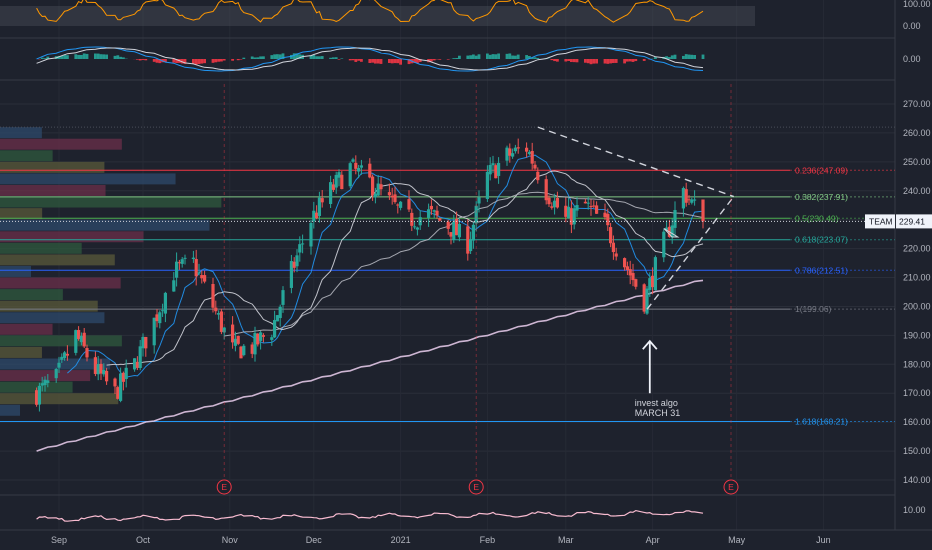 This screenshot has width=932, height=550. Describe the element at coordinates (230, 540) in the screenshot. I see `x-tick-label: Nov` at that location.